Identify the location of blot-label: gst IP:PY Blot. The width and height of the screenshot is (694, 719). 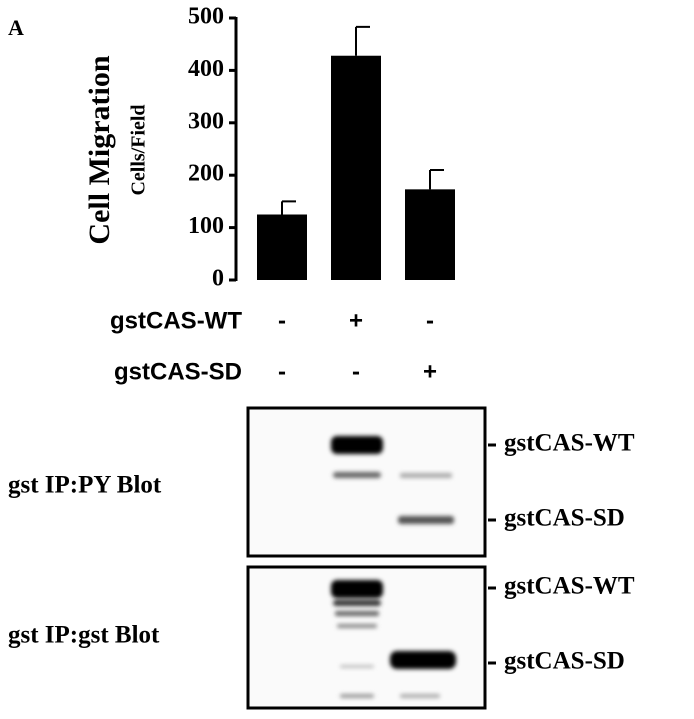
(85, 485).